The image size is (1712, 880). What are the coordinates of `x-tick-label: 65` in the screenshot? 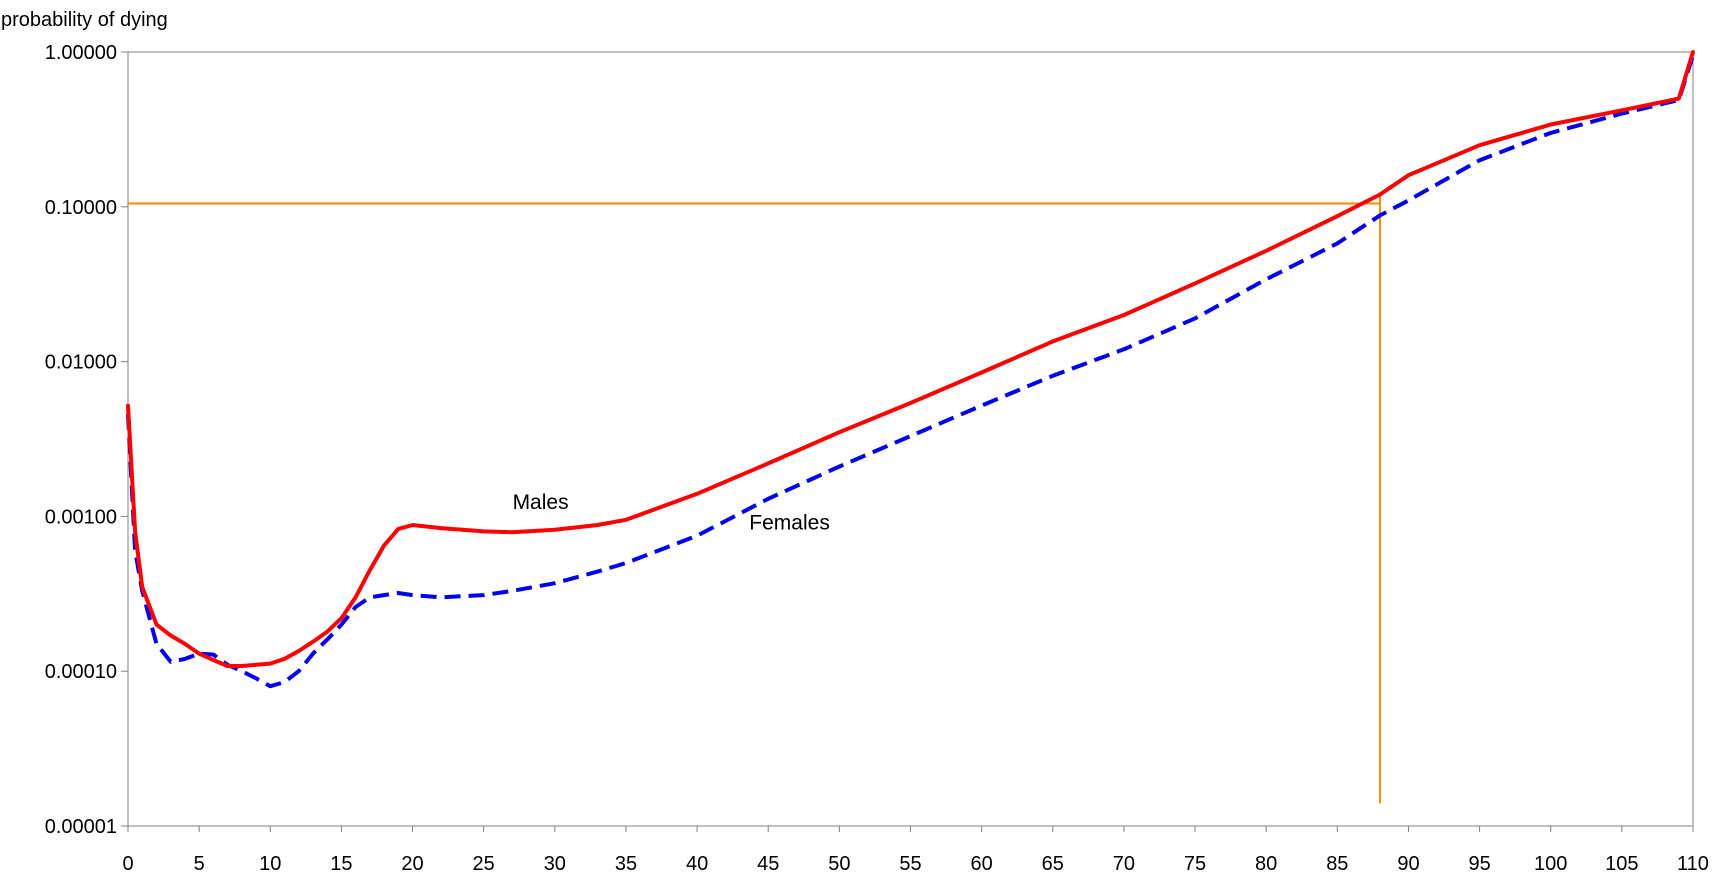 It's located at (1053, 864).